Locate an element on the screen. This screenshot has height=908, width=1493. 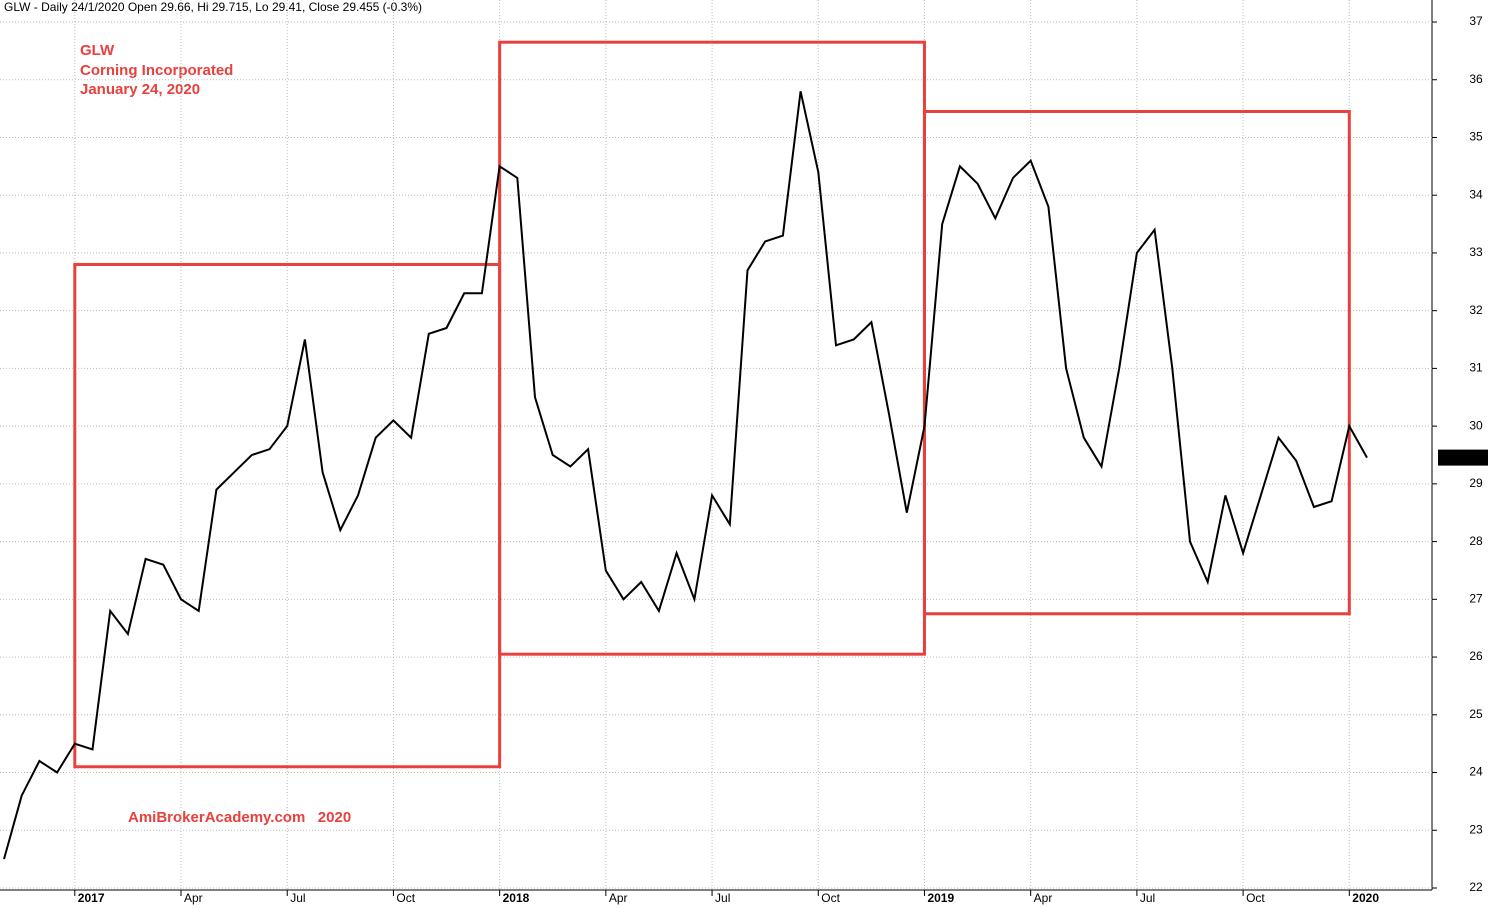
last-price-box is located at coordinates (1463, 457).